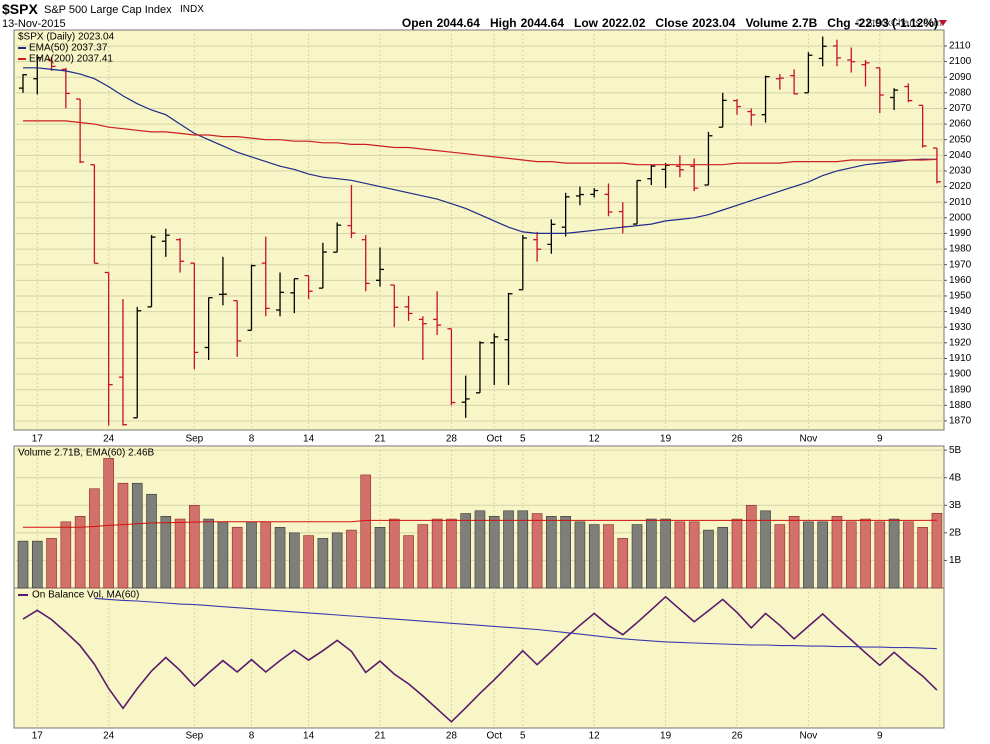 The height and width of the screenshot is (744, 990). What do you see at coordinates (960, 389) in the screenshot?
I see `y-tick-label: 1890` at bounding box center [960, 389].